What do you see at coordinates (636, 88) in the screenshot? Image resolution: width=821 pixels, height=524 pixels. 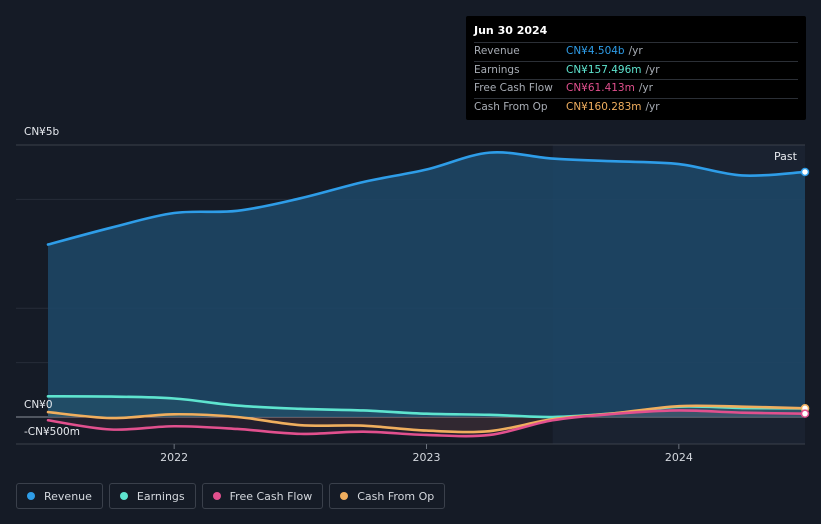 I see `tooltip-row-free-cash-flow: Free Cash Flow CN¥61.413m /yr` at bounding box center [636, 88].